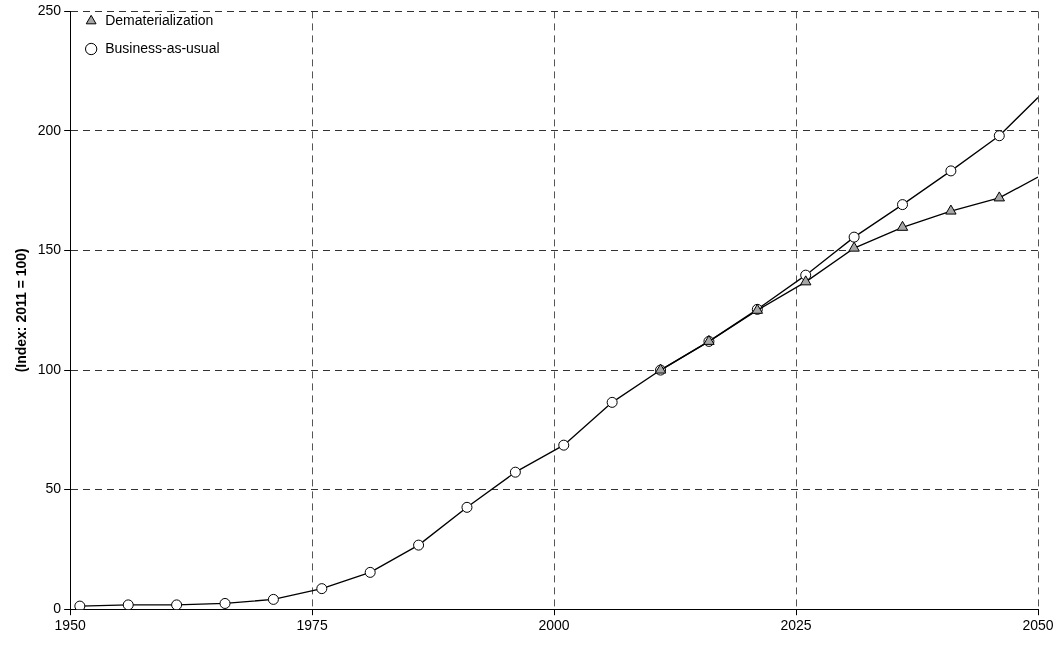  Describe the element at coordinates (49, 129) in the screenshot. I see `y-tick-label: 200` at that location.